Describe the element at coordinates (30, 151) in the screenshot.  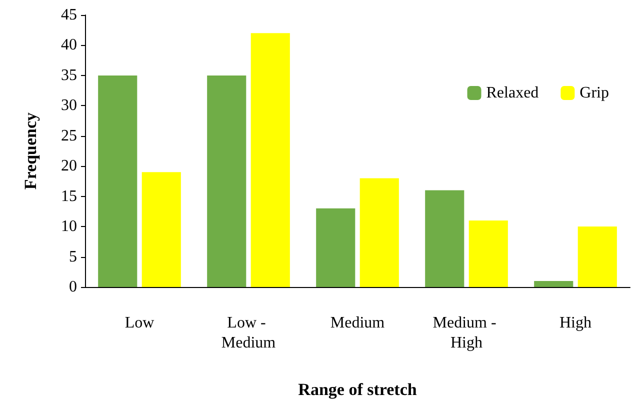
I see `y-axis-title: Frequency` at that location.